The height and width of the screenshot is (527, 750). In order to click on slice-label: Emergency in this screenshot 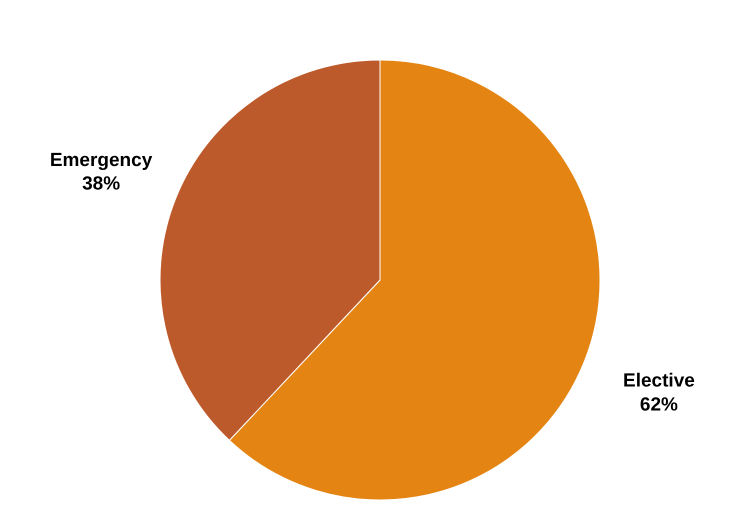, I will do `click(101, 160)`.